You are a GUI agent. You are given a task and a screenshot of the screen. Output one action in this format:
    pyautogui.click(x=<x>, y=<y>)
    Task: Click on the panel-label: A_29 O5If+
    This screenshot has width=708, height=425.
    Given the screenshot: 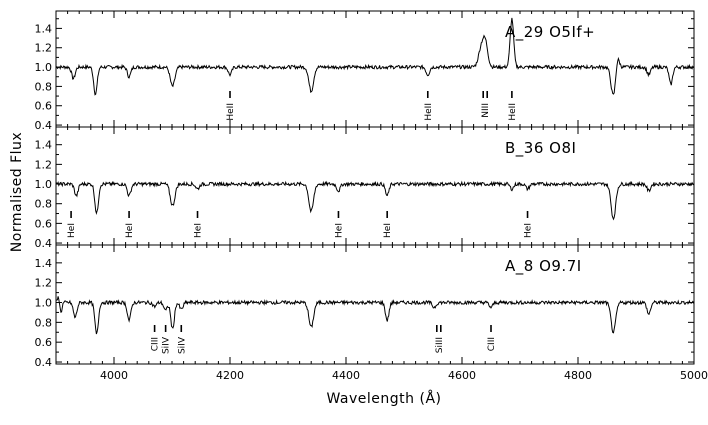 What is the action you would take?
    pyautogui.click(x=550, y=32)
    